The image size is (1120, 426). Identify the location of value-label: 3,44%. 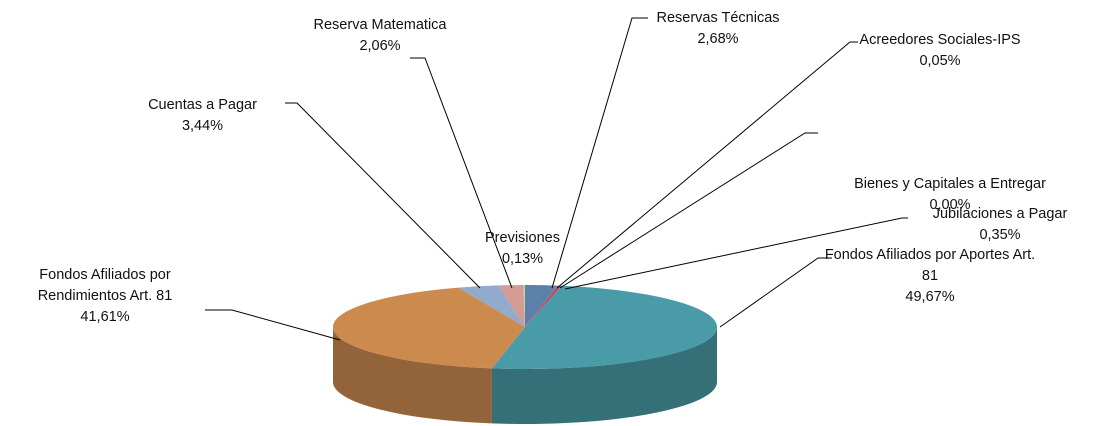
(202, 126).